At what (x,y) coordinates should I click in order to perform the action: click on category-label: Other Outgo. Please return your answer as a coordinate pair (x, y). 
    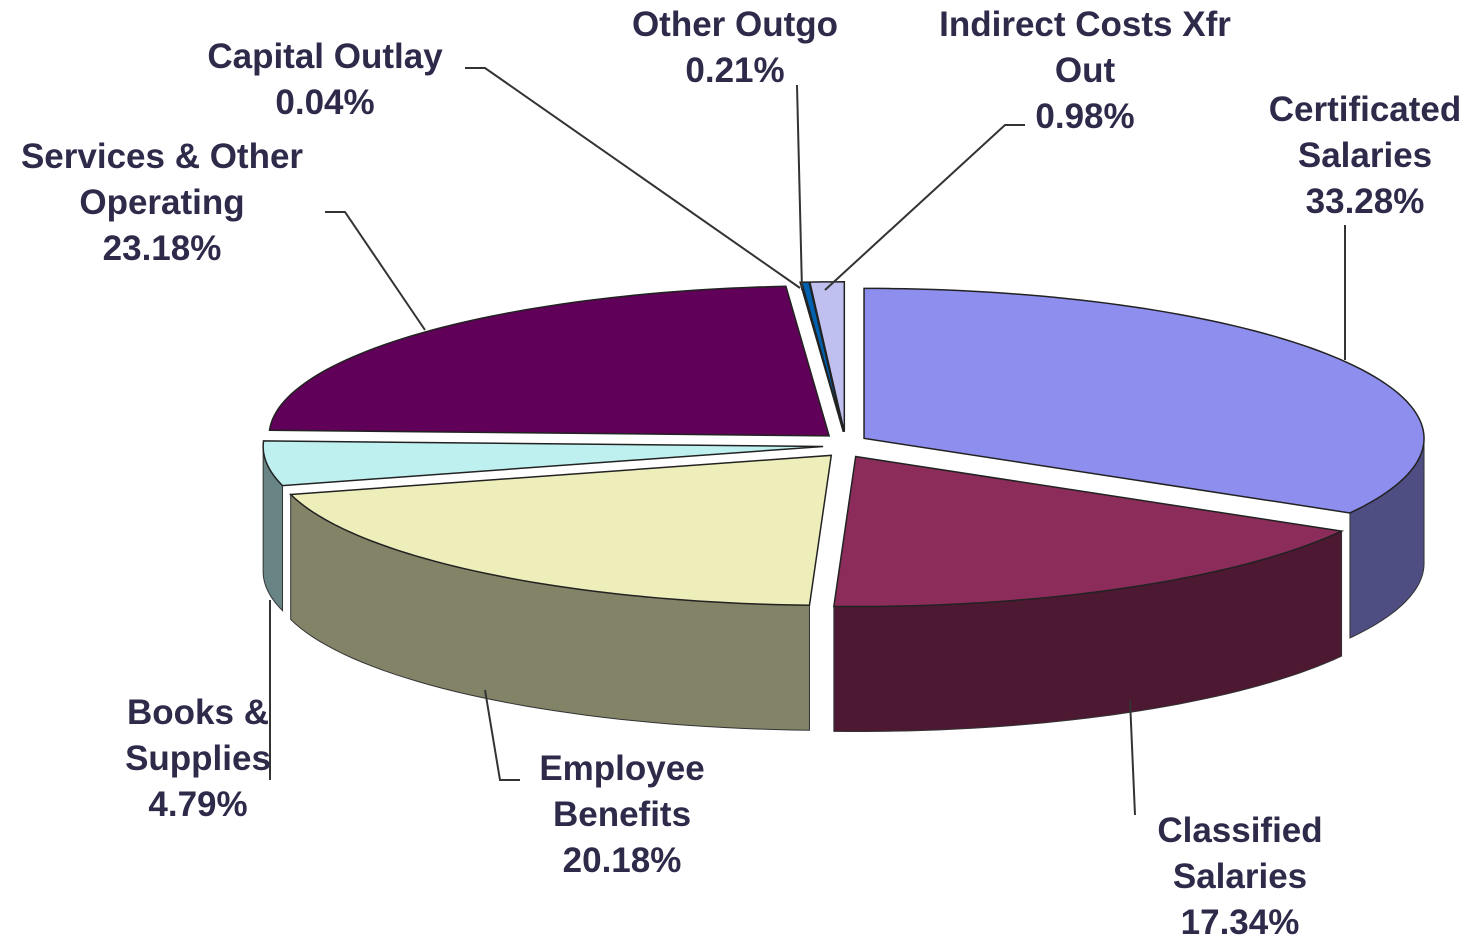
    Looking at the image, I should click on (735, 24).